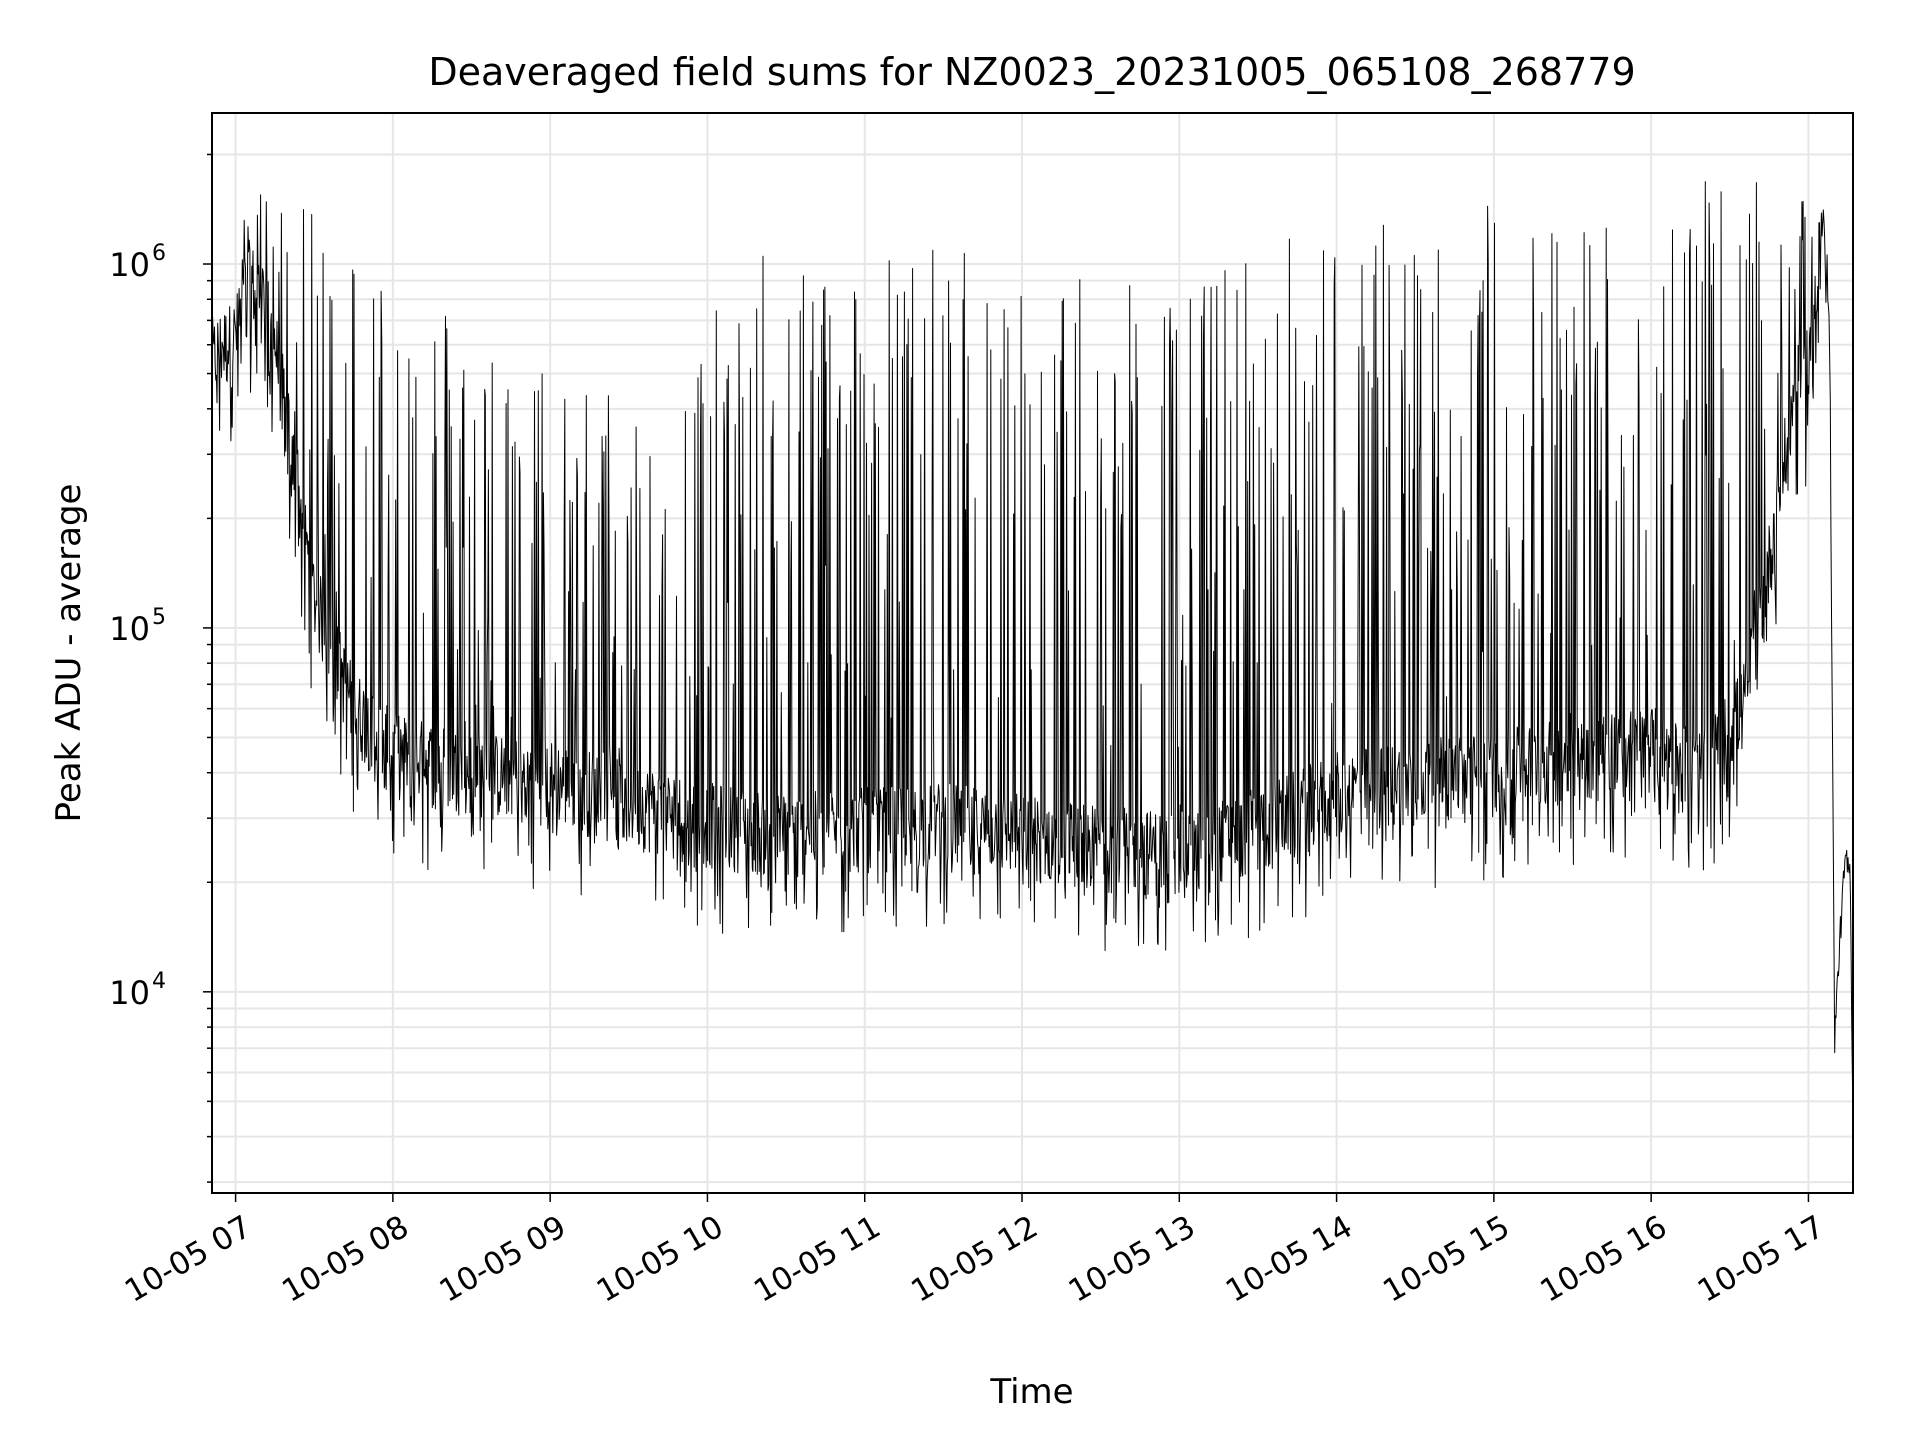  What do you see at coordinates (159, 253) in the screenshot?
I see `y-tick-exponent: 6` at bounding box center [159, 253].